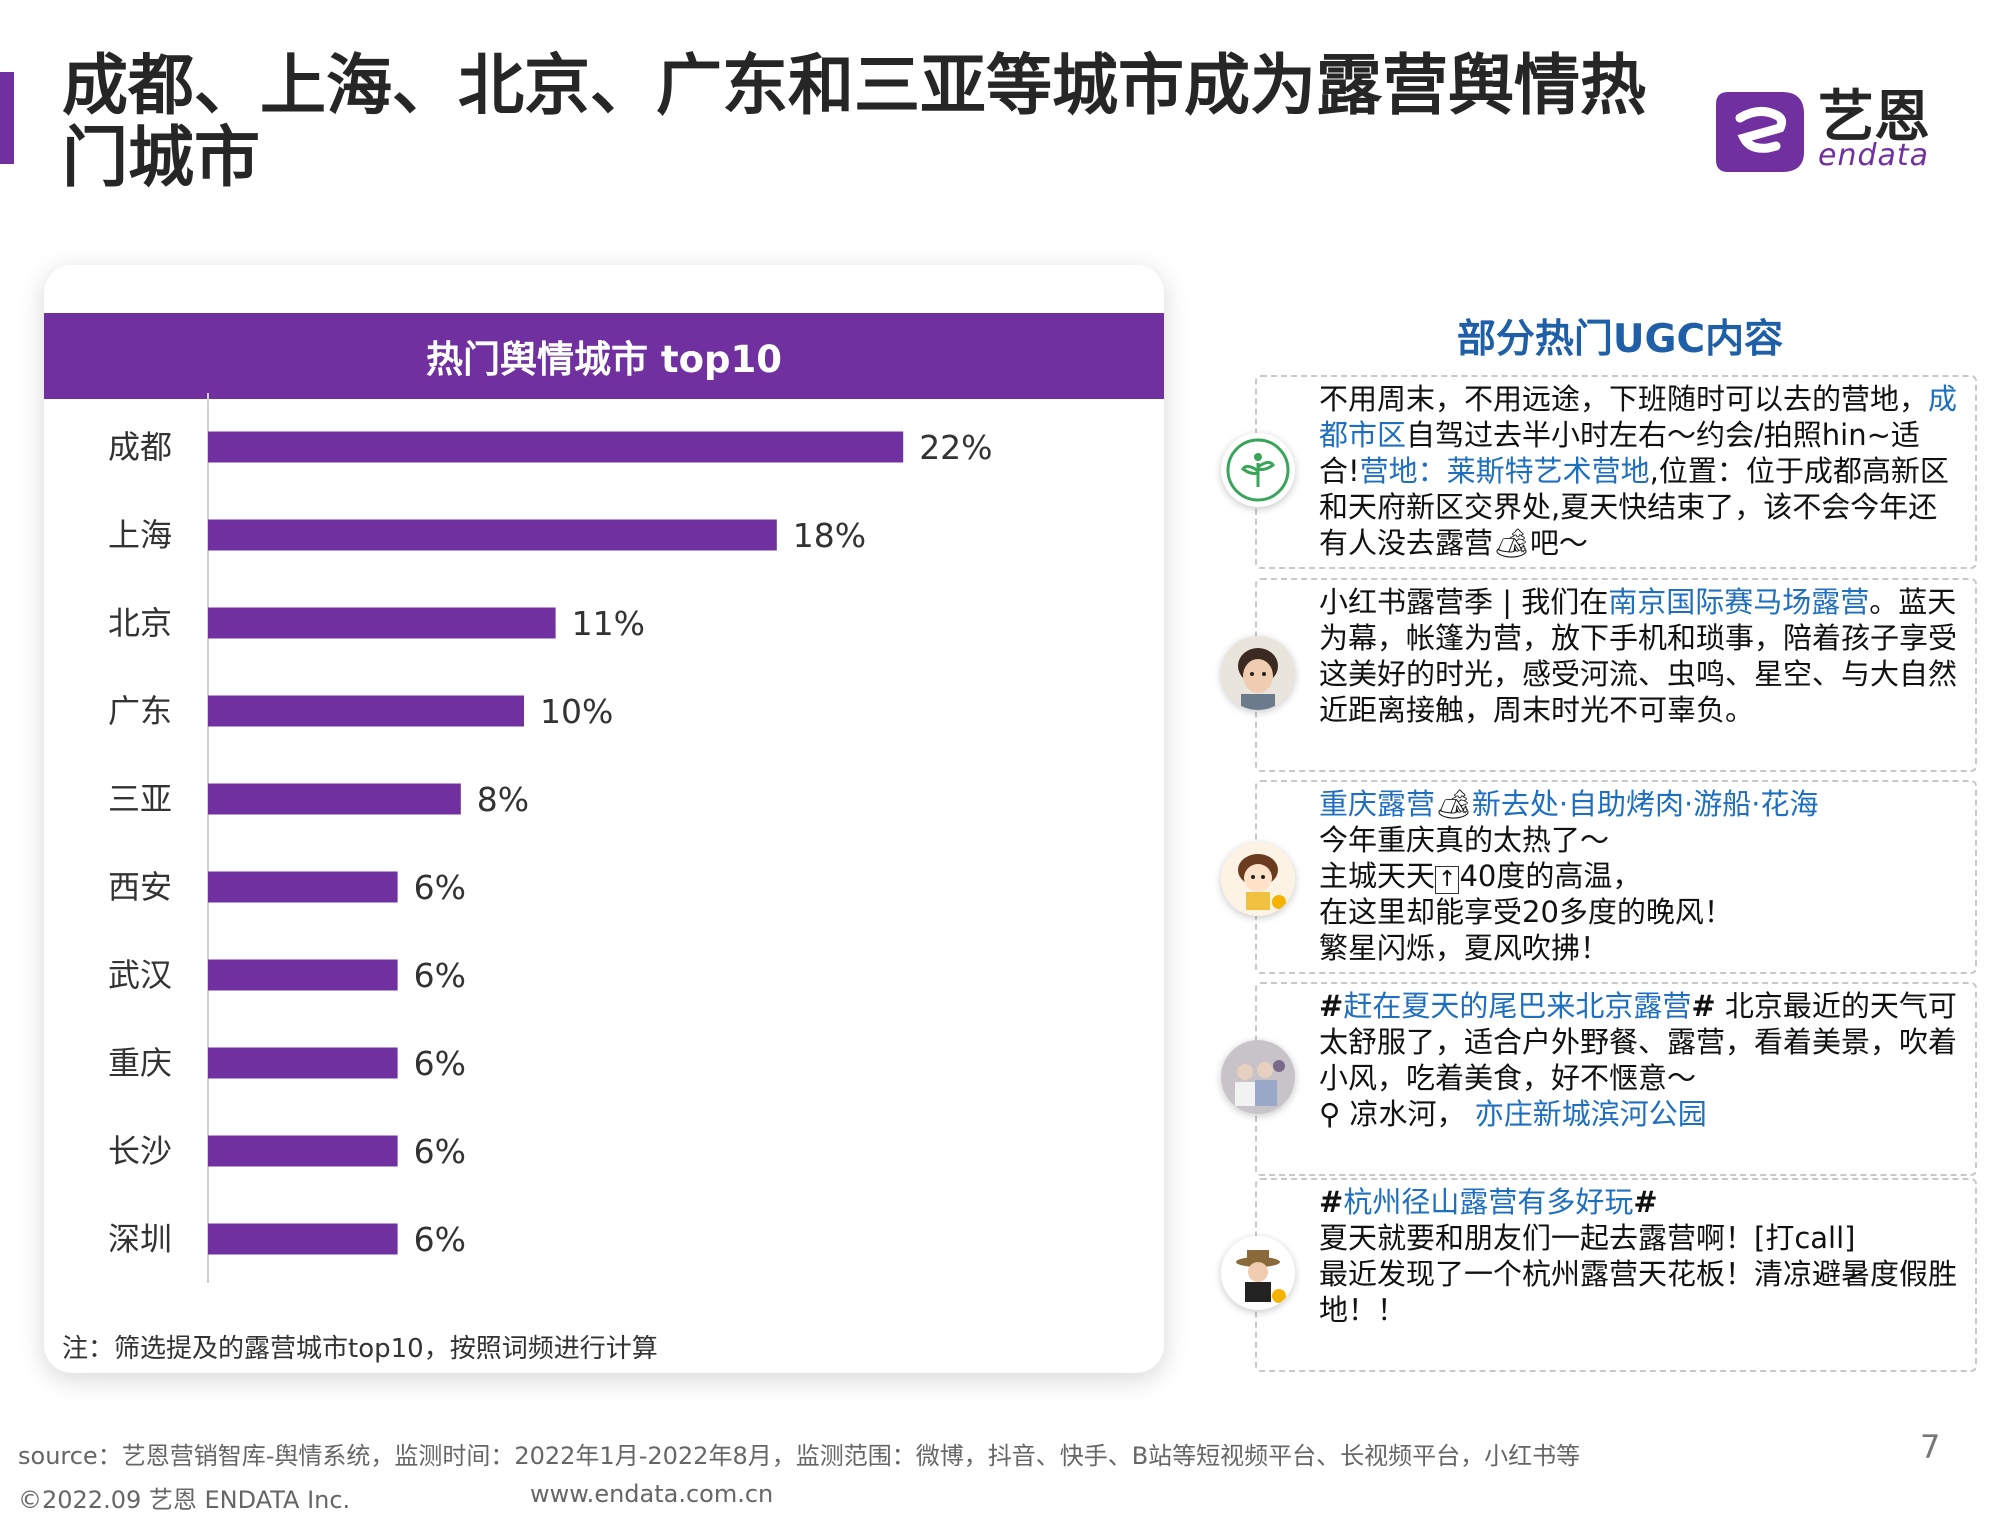 The height and width of the screenshot is (1515, 2000). Describe the element at coordinates (140, 975) in the screenshot. I see `category-label: 武汉` at that location.